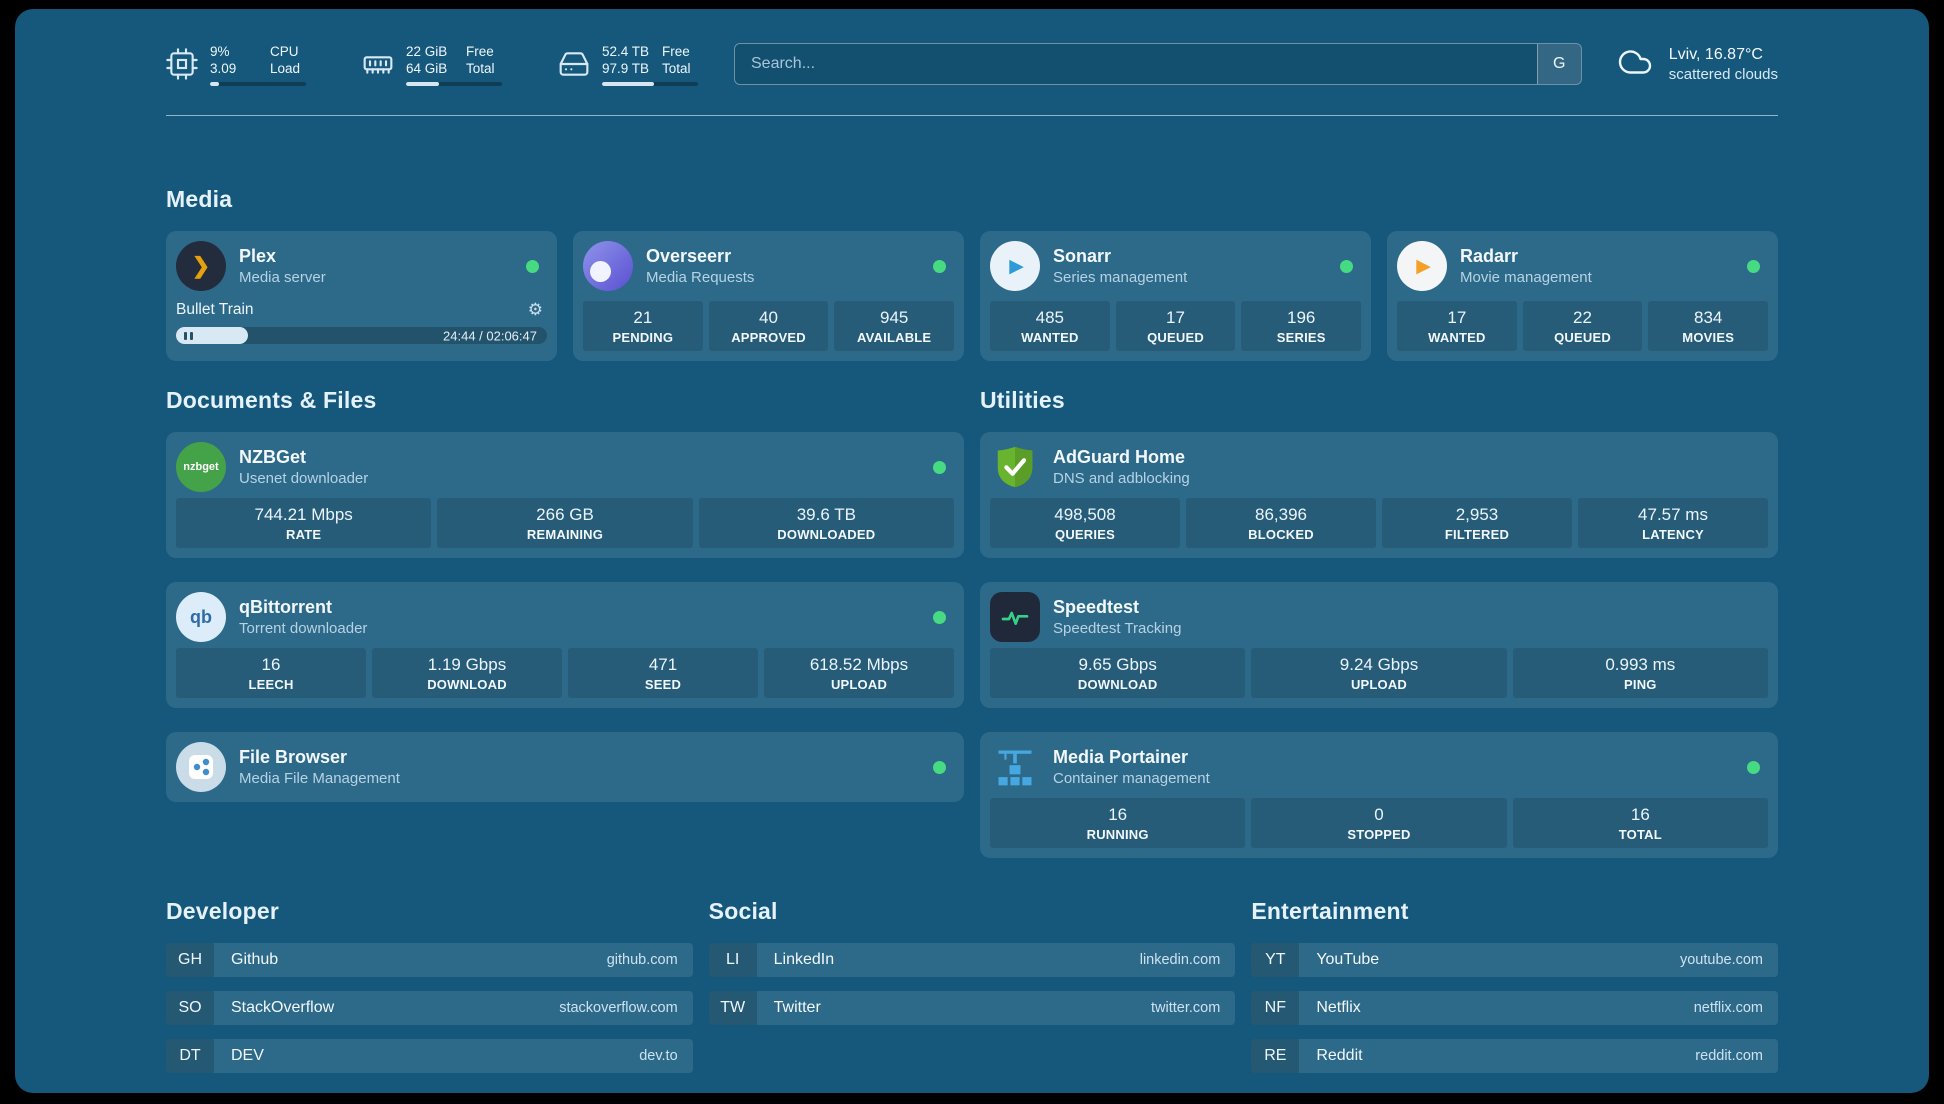 The height and width of the screenshot is (1104, 1944). What do you see at coordinates (894, 326) in the screenshot?
I see `stat-available: 945 AVAILABLE` at bounding box center [894, 326].